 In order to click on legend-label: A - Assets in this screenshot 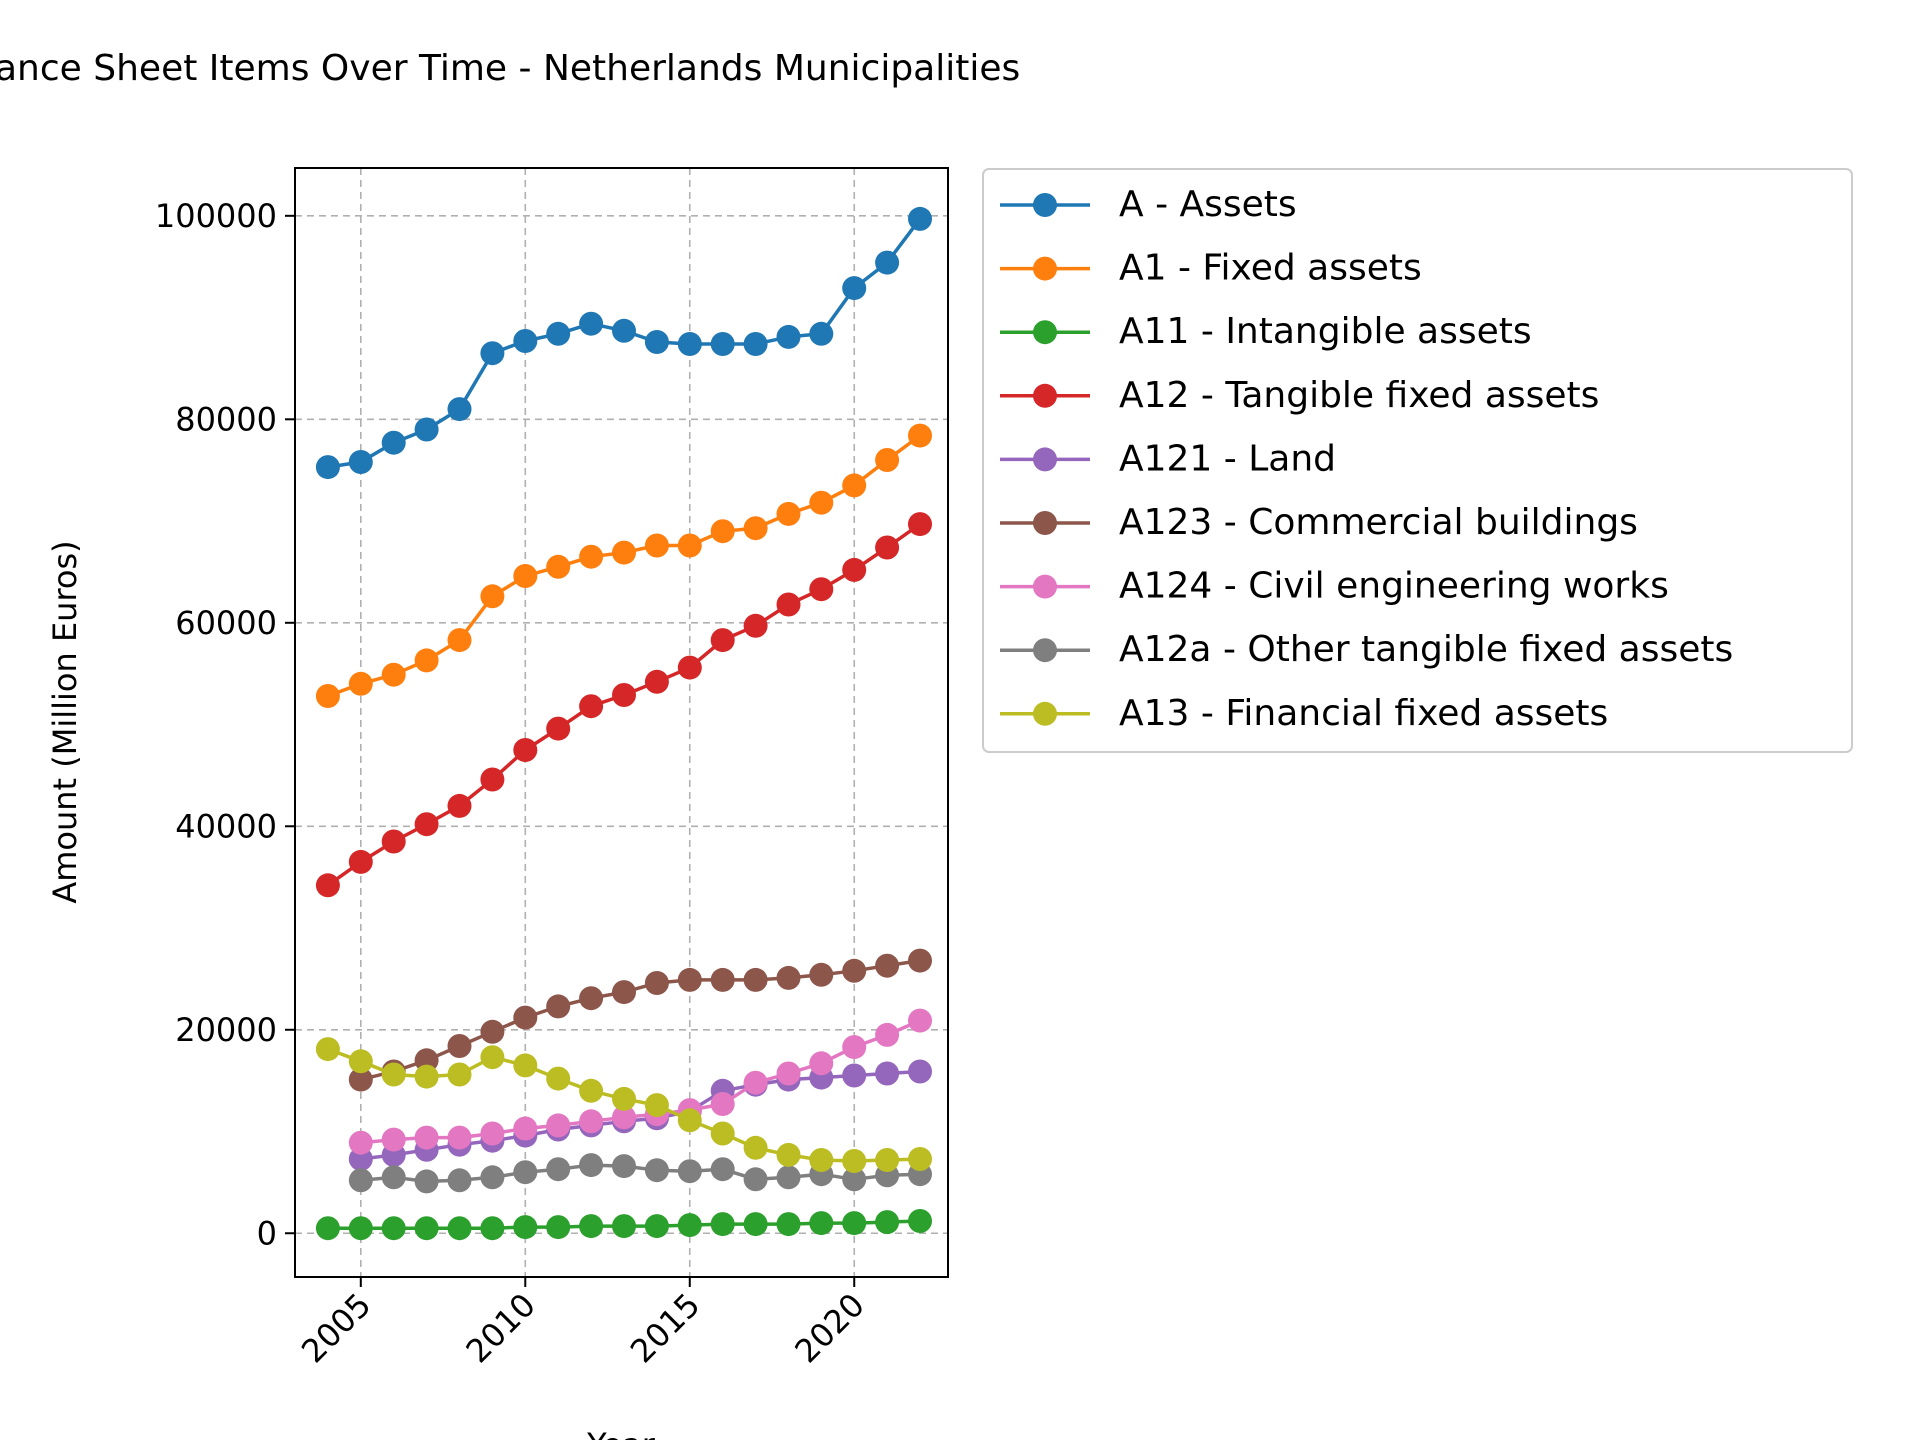, I will do `click(1208, 204)`.